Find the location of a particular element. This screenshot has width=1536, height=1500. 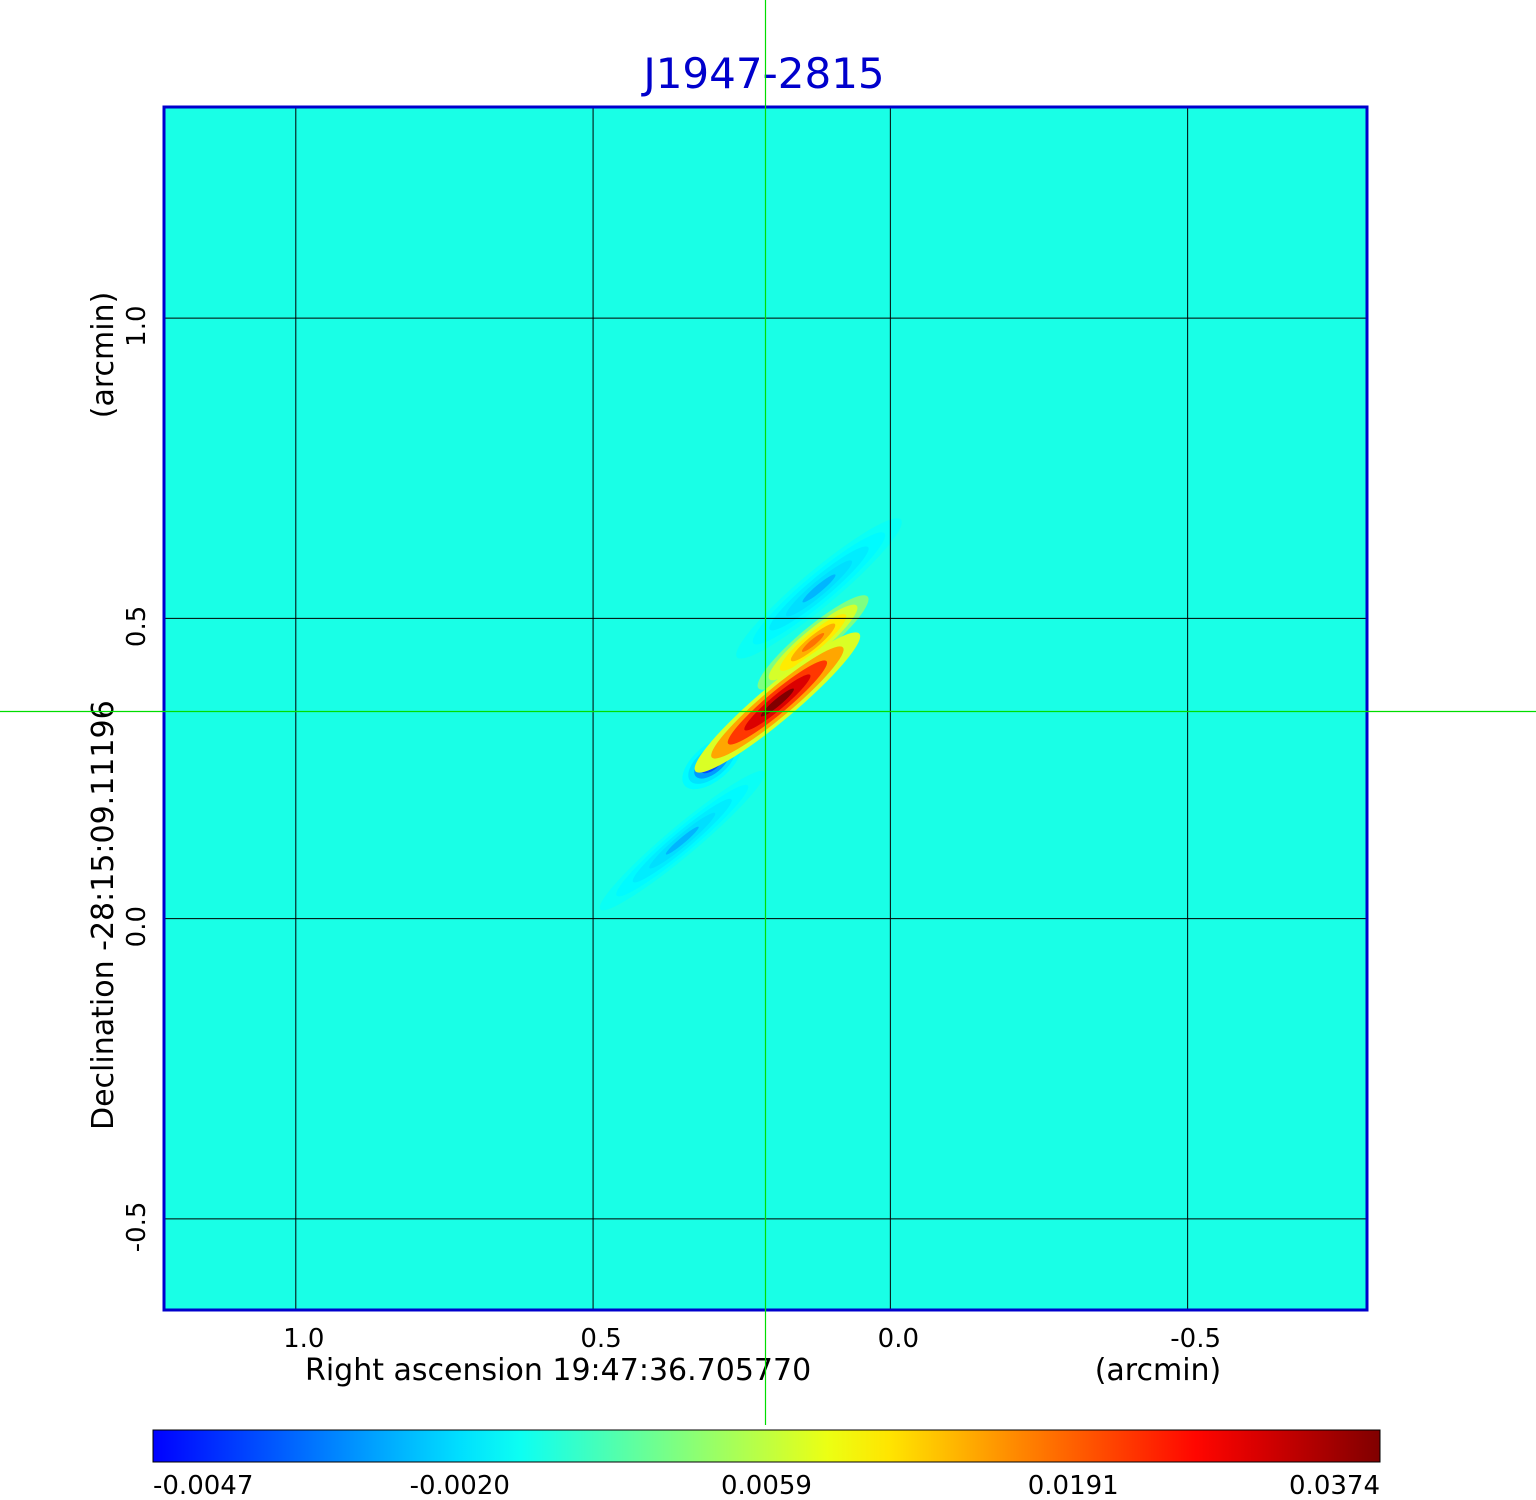

x-tick-label: -0.5 is located at coordinates (1195, 1339).